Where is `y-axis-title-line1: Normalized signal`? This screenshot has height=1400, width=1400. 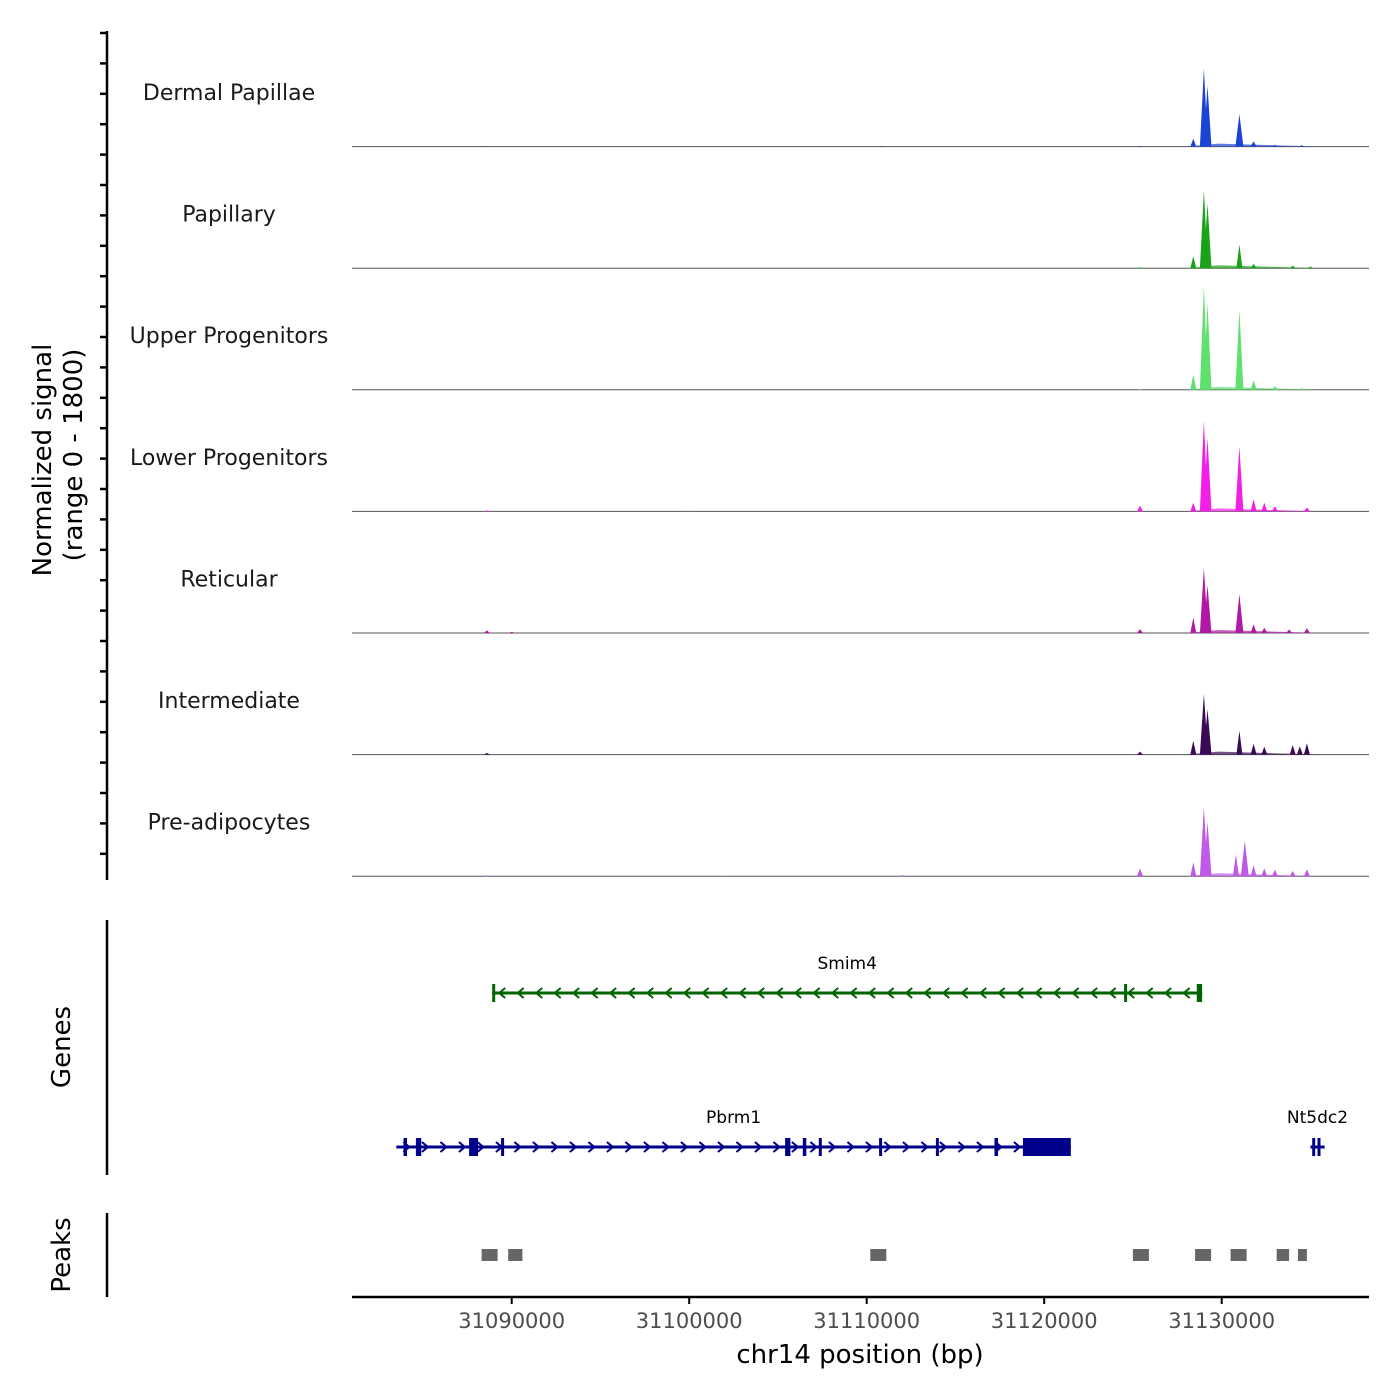 y-axis-title-line1: Normalized signal is located at coordinates (43, 460).